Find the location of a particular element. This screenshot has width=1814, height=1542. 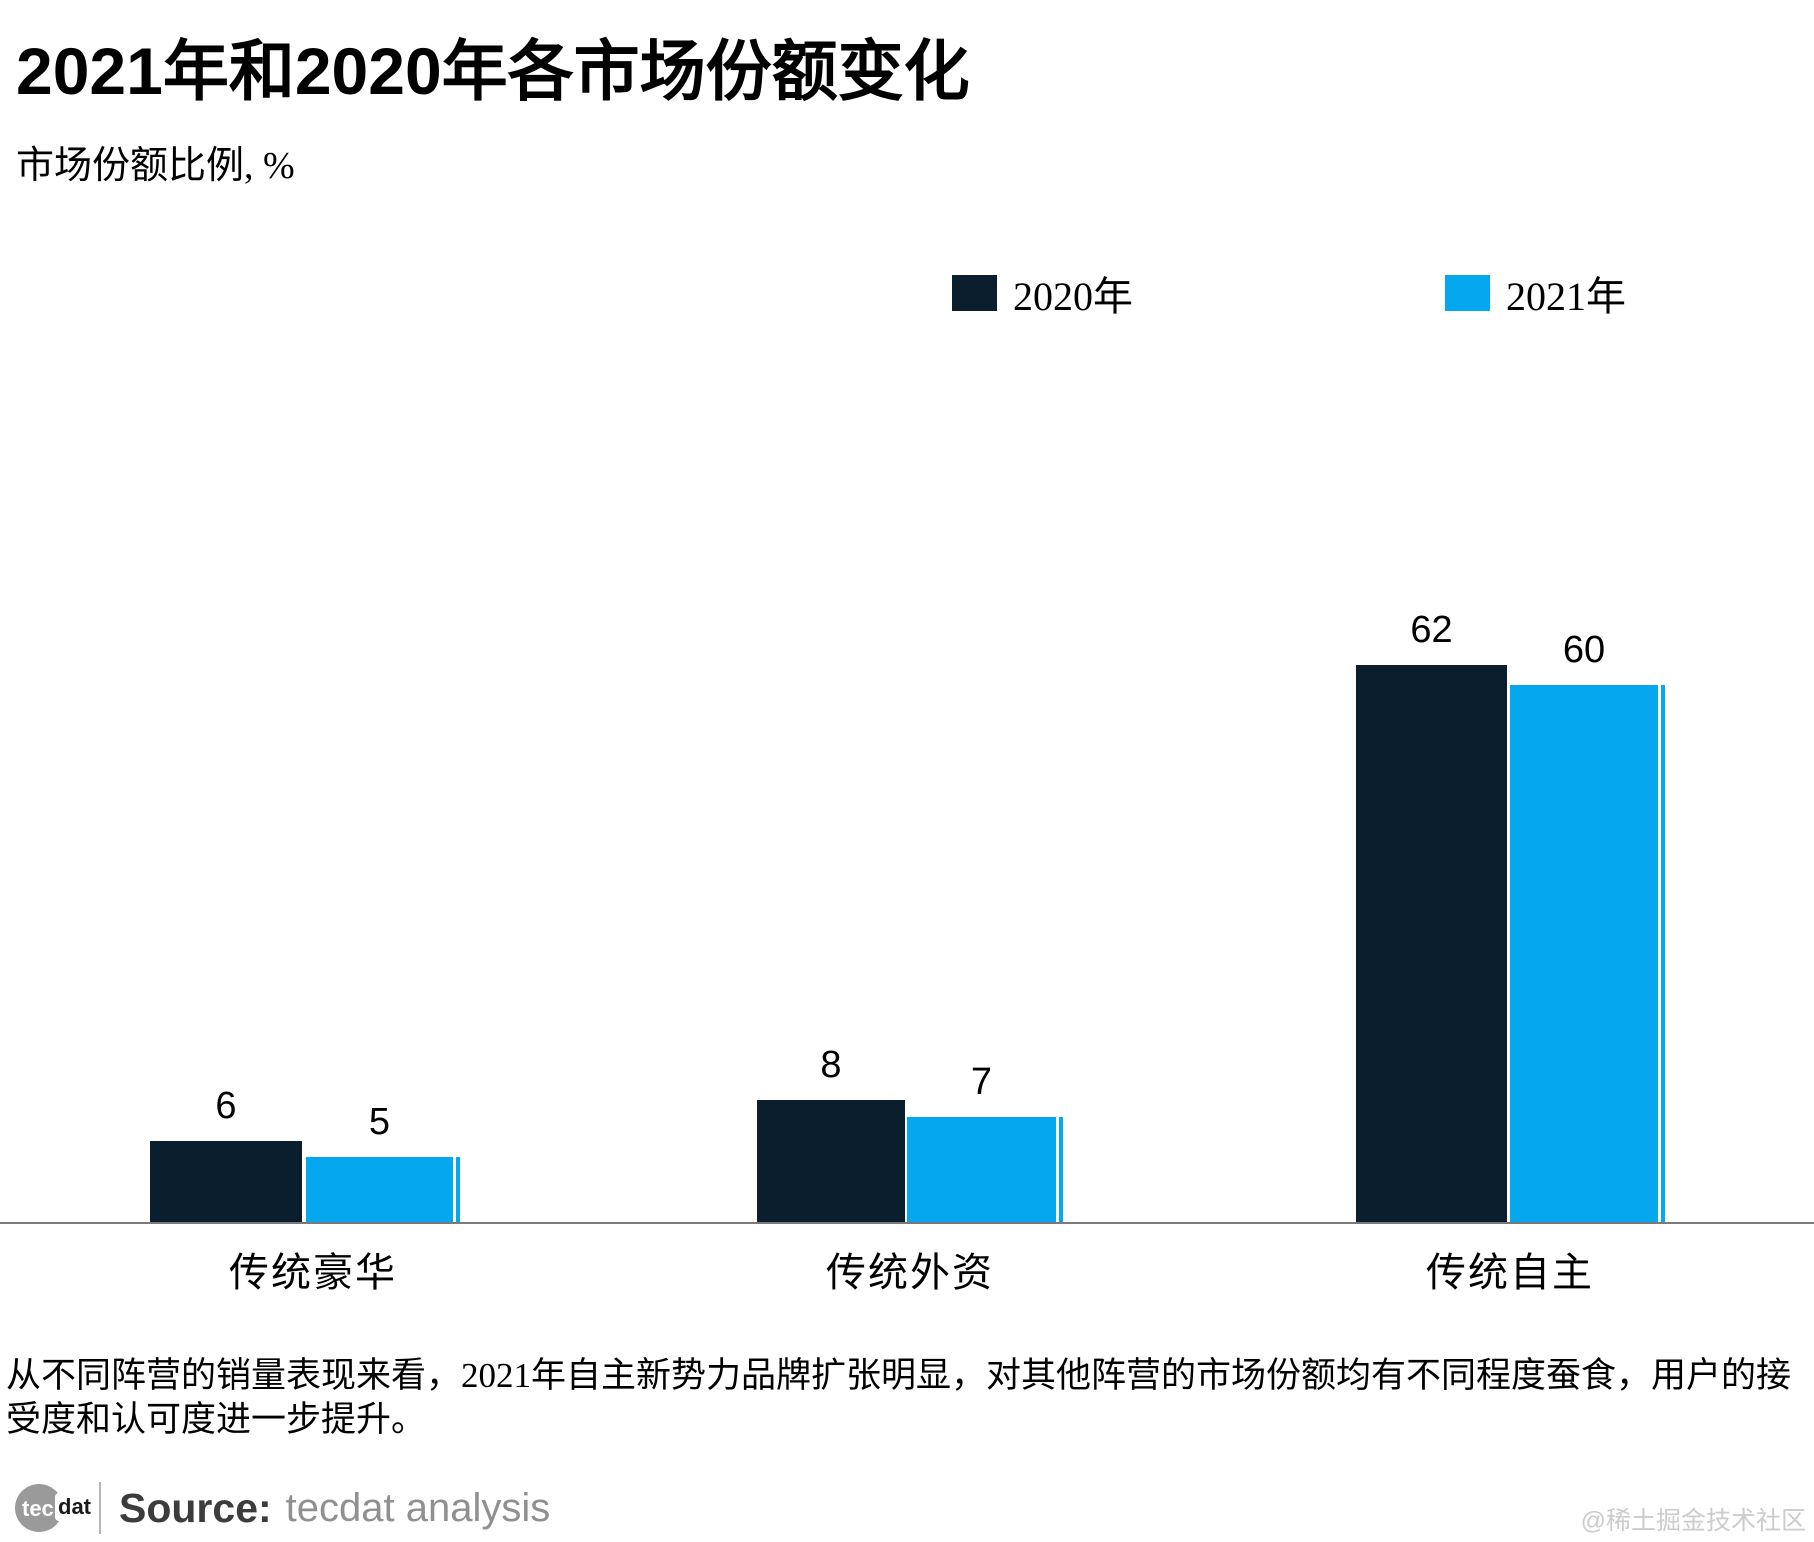

chart-title: 2021年和2020年各市场份额变化 is located at coordinates (493, 71).